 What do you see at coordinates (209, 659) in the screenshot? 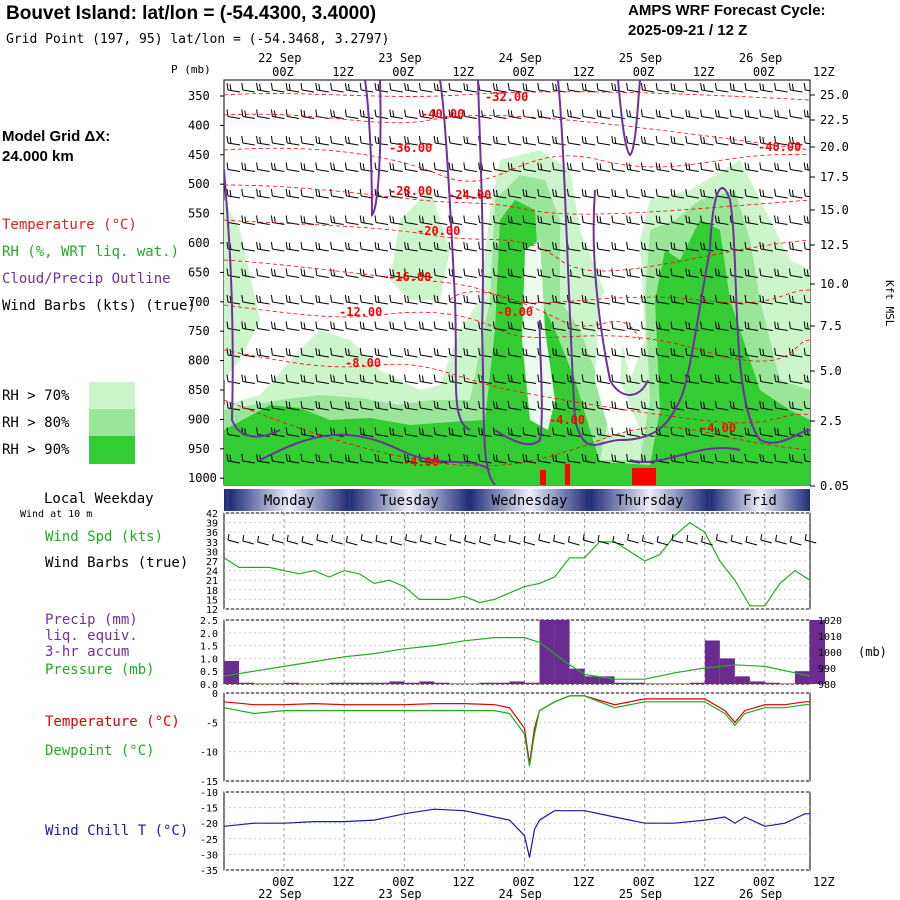
I see `y-tick-label: 1.0` at bounding box center [209, 659].